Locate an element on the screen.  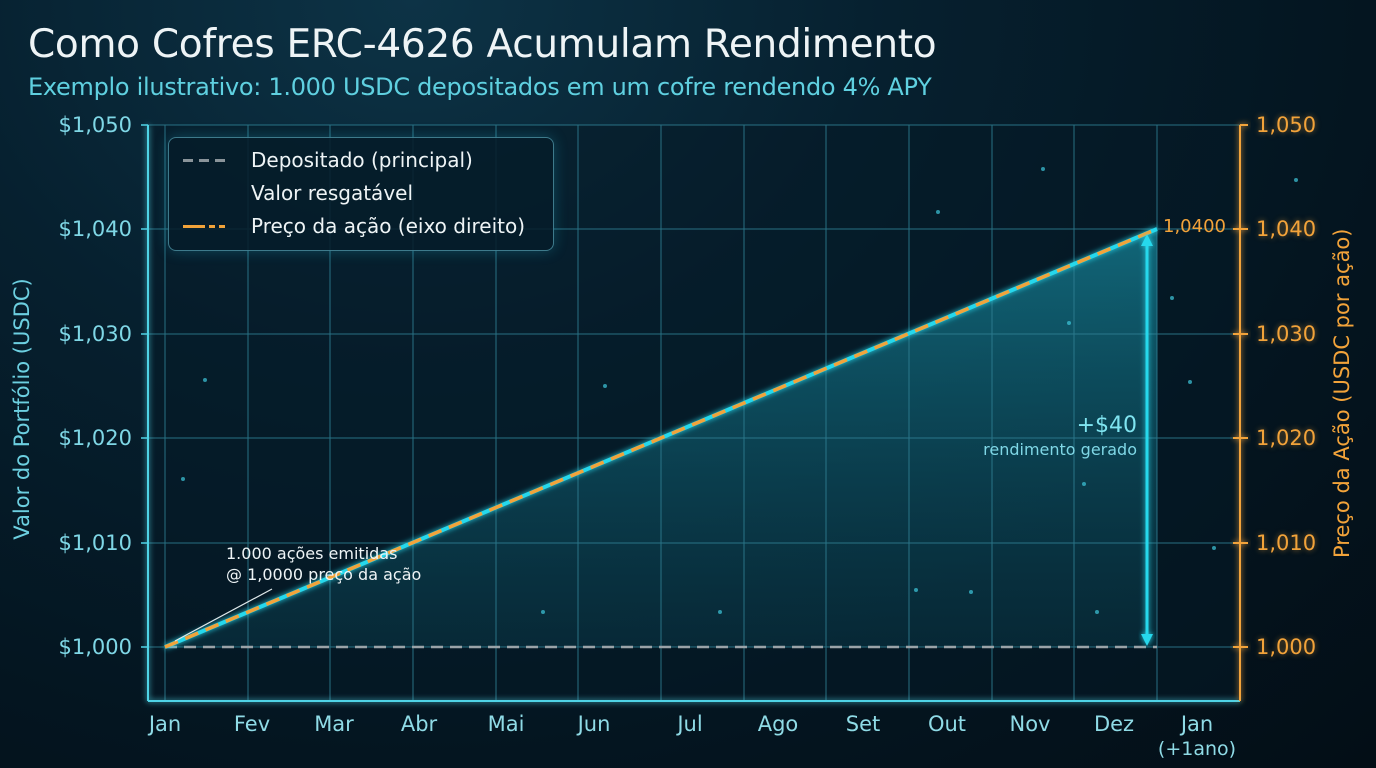
x-tick-fev: Fev is located at coordinates (252, 724).